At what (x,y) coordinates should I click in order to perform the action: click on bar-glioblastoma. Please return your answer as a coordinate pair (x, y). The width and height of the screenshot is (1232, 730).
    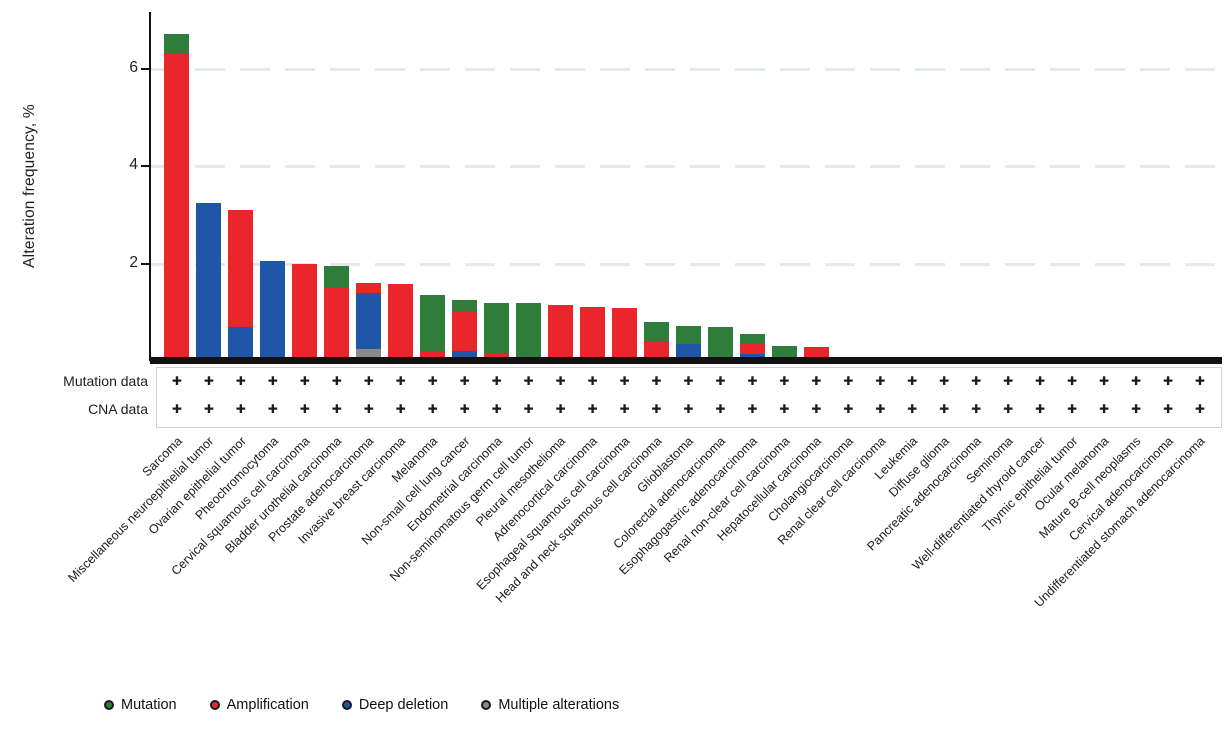
    Looking at the image, I should click on (688, 343).